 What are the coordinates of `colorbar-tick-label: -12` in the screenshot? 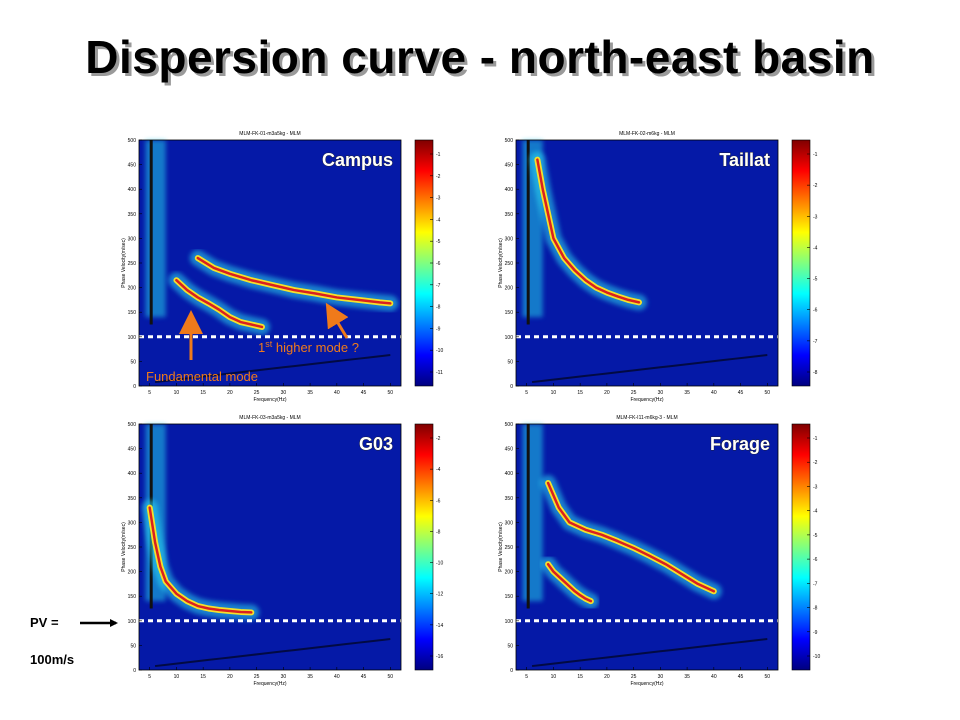 It's located at (439, 595).